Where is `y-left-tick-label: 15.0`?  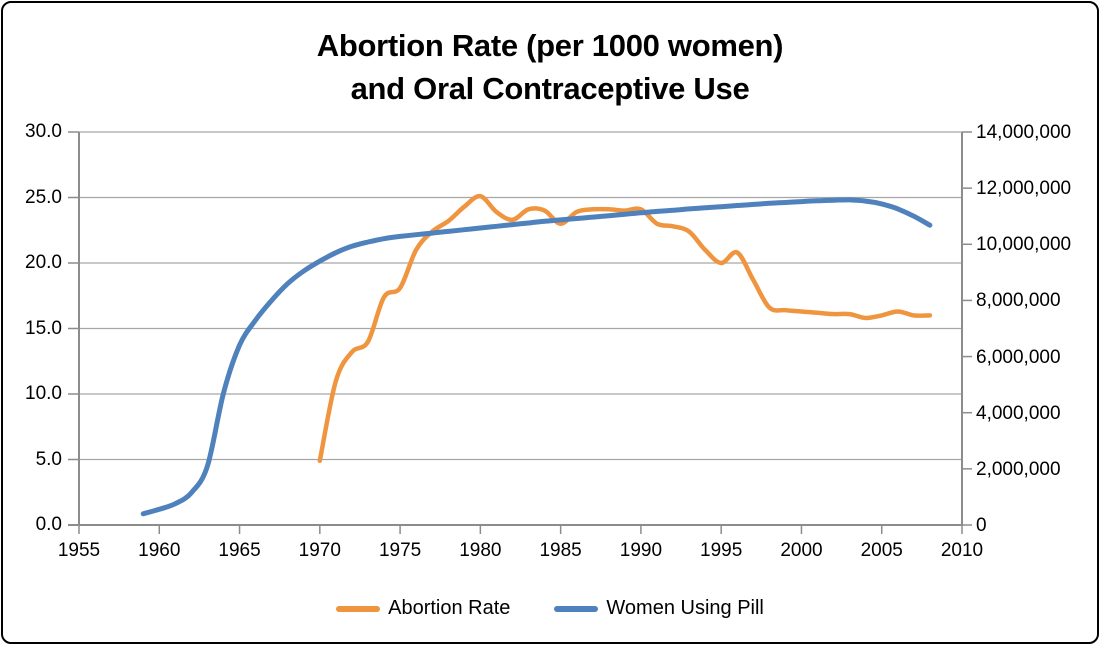
y-left-tick-label: 15.0 is located at coordinates (43, 328).